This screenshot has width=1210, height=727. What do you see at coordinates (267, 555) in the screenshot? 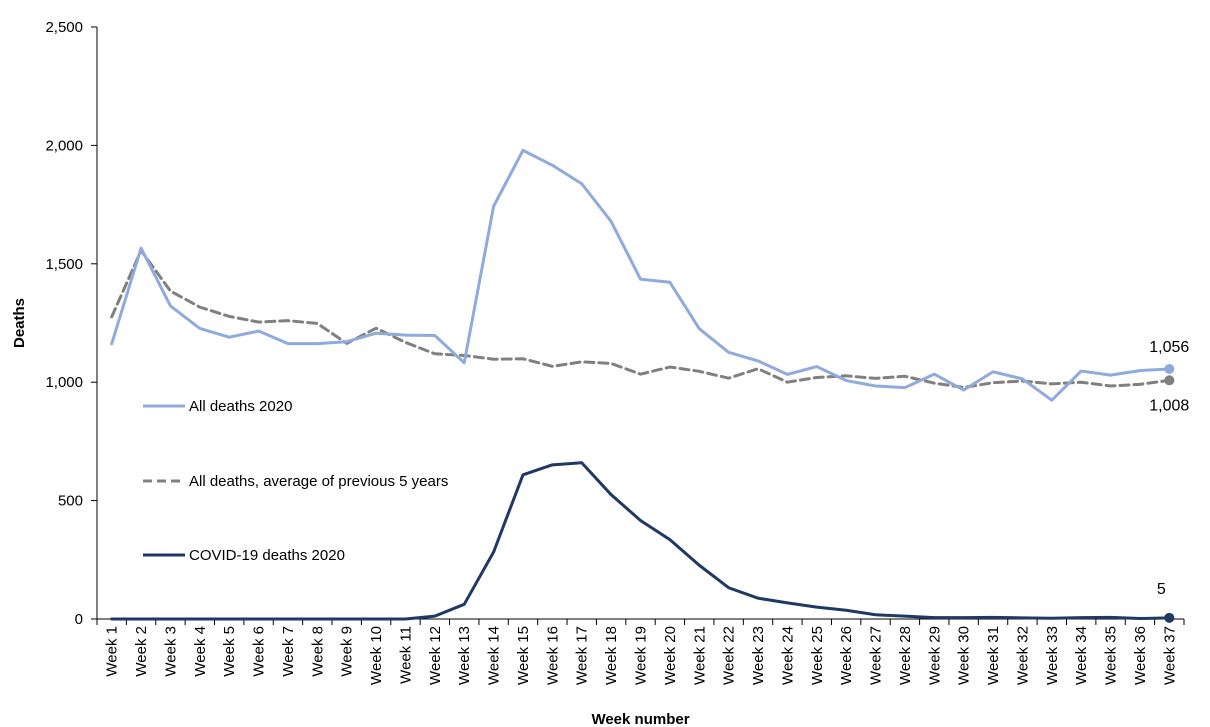
I see `legend-label: COVID-19 deaths 2020` at bounding box center [267, 555].